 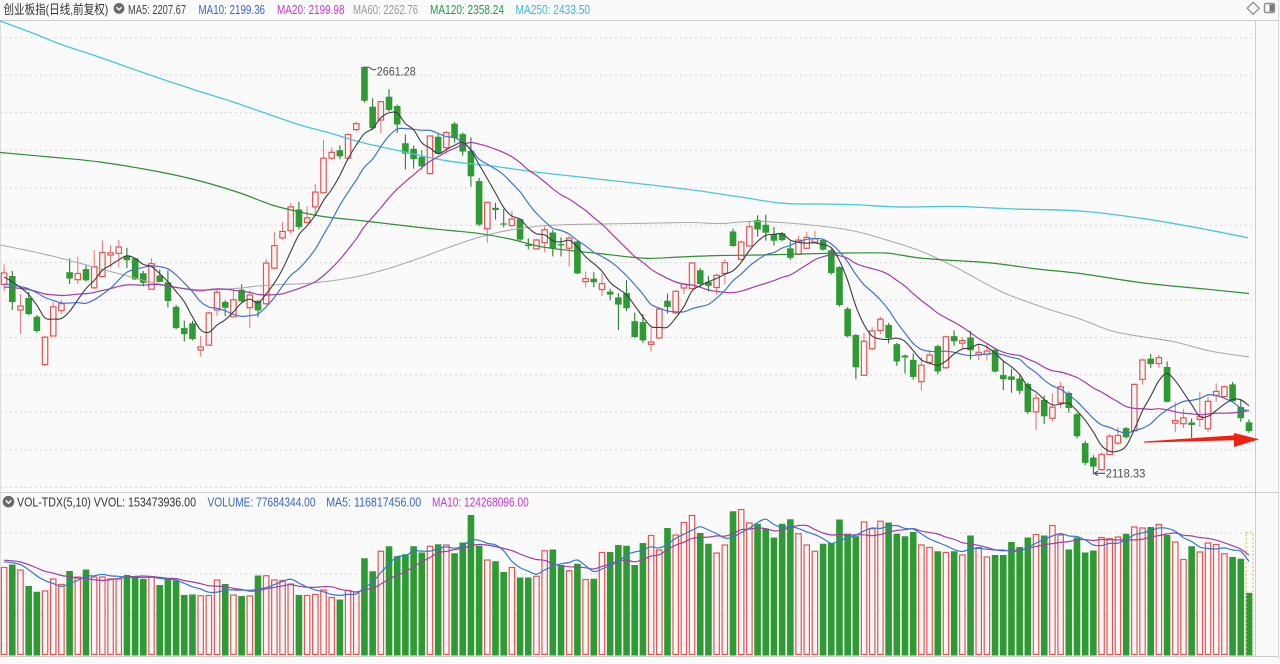 What do you see at coordinates (232, 9) in the screenshot?
I see `svg-text: MA10: 2199.36` at bounding box center [232, 9].